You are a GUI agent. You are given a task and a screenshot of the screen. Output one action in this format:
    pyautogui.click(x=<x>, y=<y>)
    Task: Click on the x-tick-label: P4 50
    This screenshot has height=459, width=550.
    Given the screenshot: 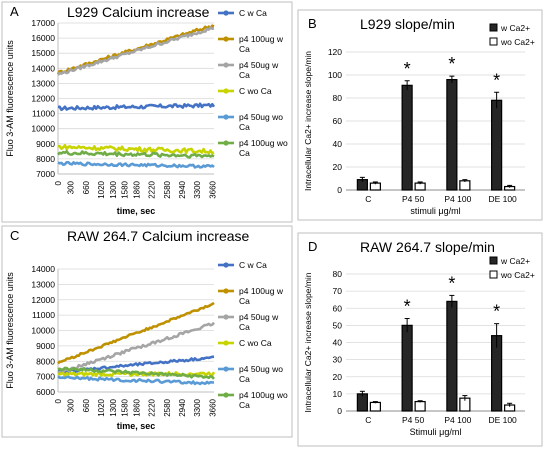 What is the action you would take?
    pyautogui.click(x=413, y=199)
    